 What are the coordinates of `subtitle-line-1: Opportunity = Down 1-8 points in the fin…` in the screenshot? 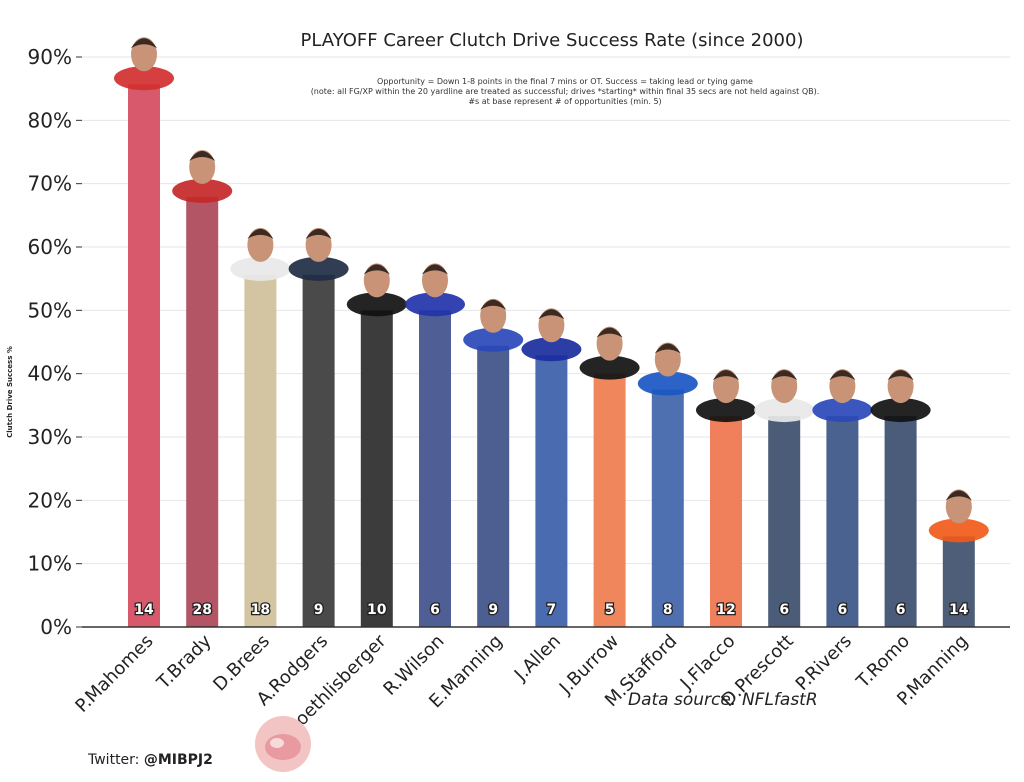 It's located at (565, 81).